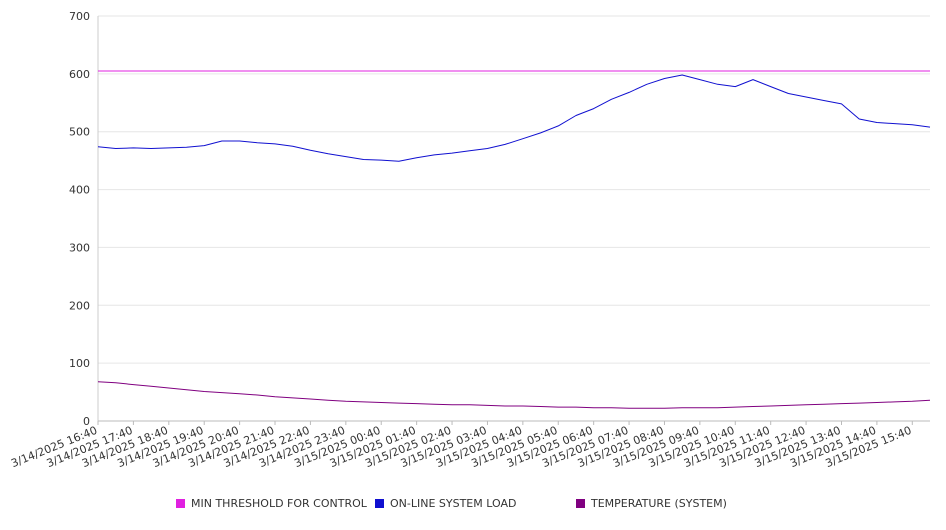 The height and width of the screenshot is (530, 946). Describe the element at coordinates (79, 132) in the screenshot. I see `y-tick-label: 500` at that location.